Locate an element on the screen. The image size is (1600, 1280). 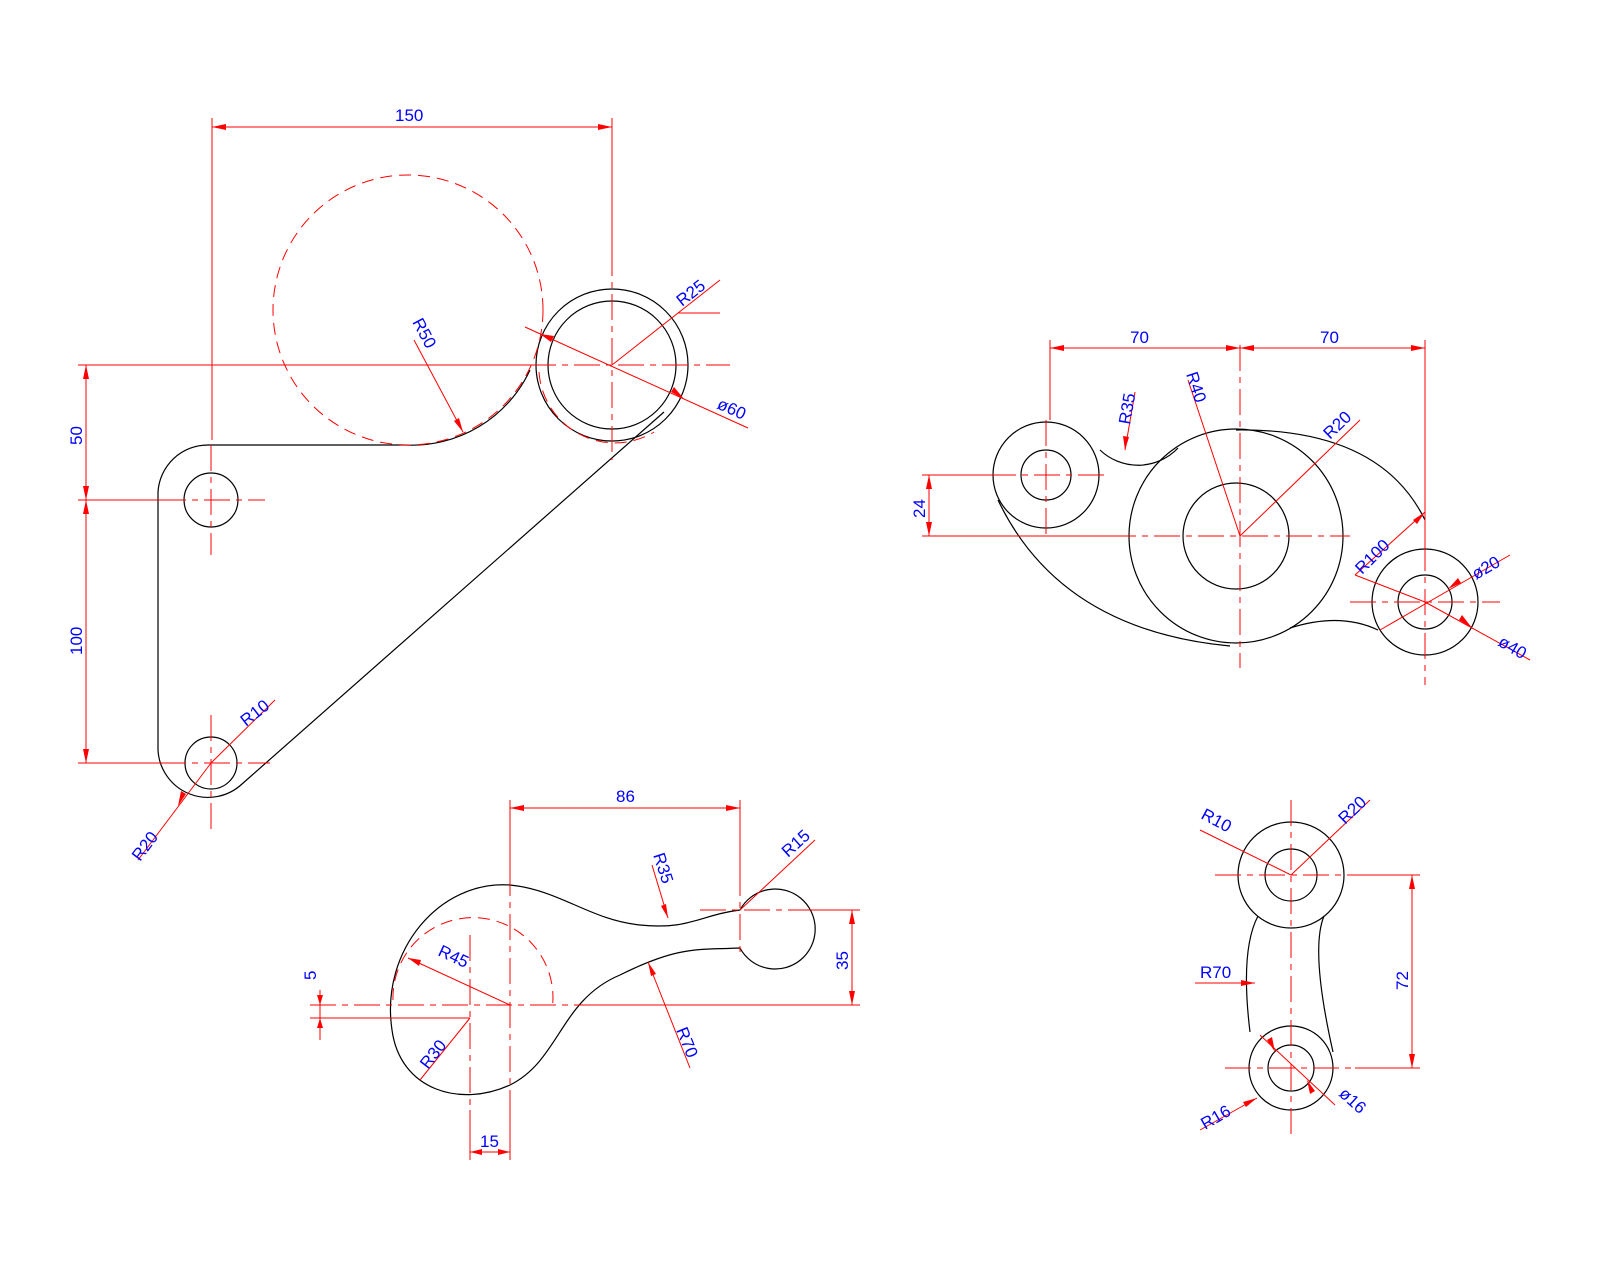
rod-centerlines is located at coordinates (1290, 967).